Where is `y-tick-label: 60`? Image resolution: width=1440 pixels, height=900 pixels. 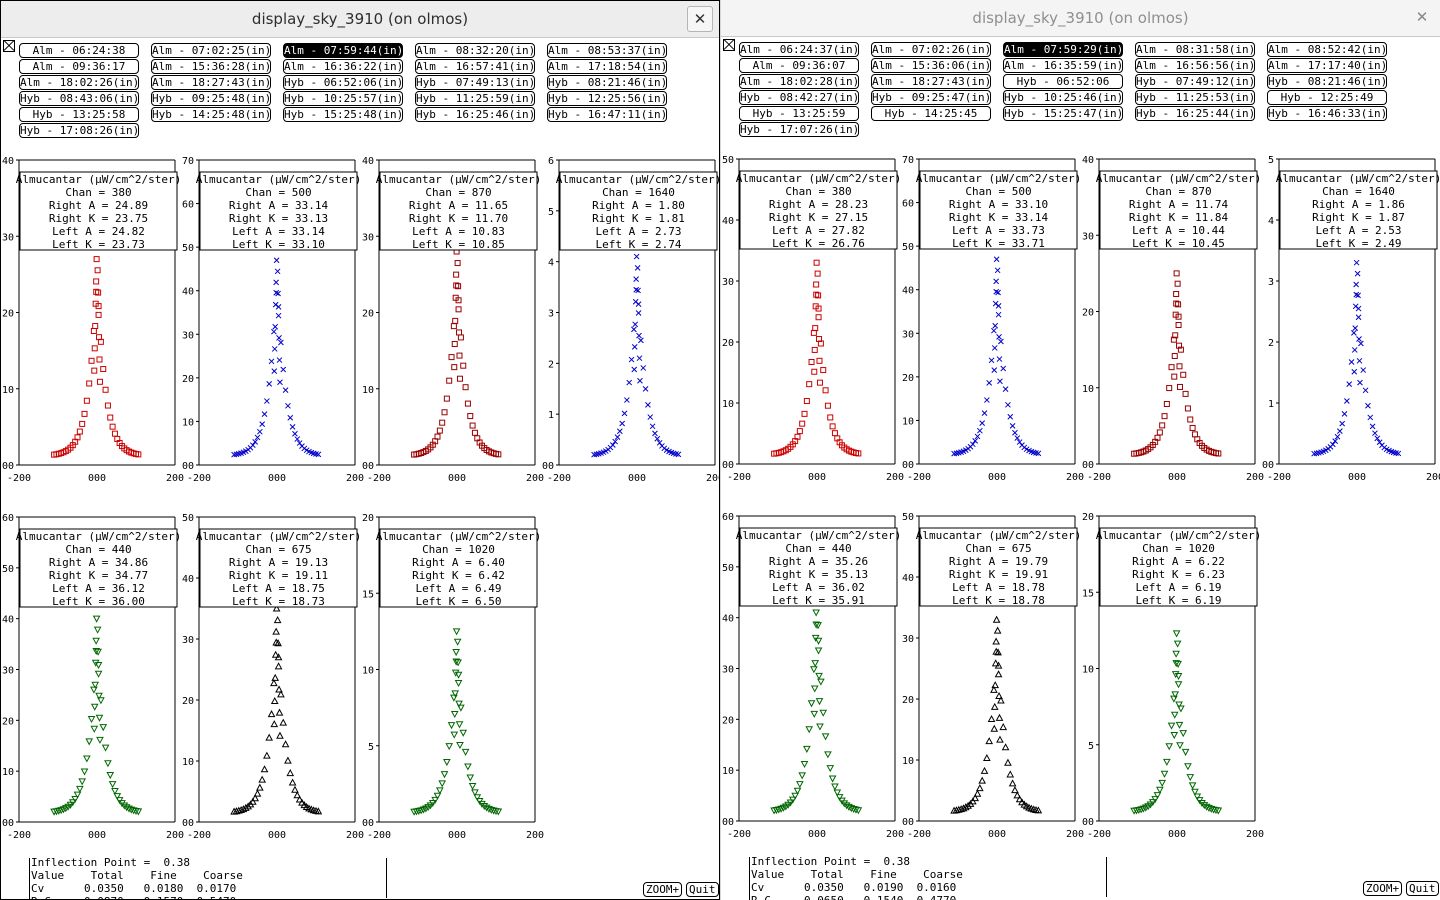 y-tick-label: 60 is located at coordinates (188, 205).